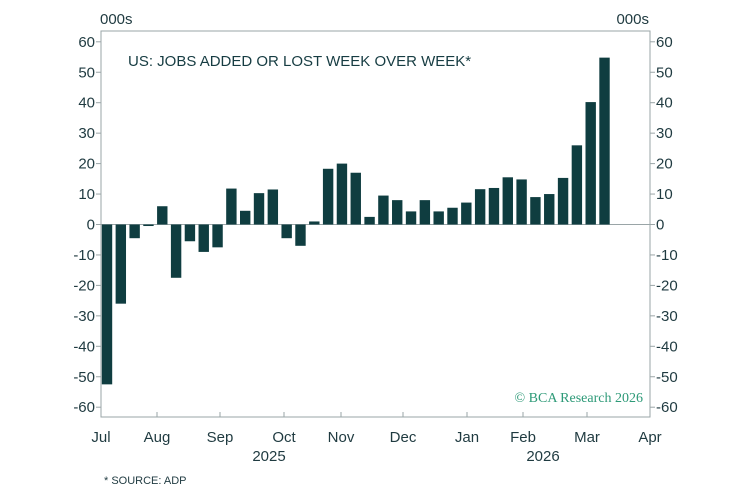  What do you see at coordinates (341, 437) in the screenshot?
I see `x-tick-label: Nov` at bounding box center [341, 437].